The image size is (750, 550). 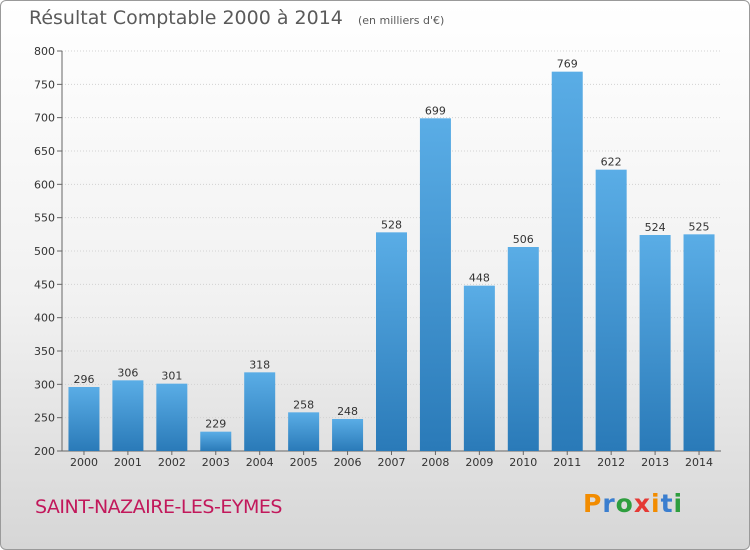 I want to click on bar-2014, so click(x=699, y=342).